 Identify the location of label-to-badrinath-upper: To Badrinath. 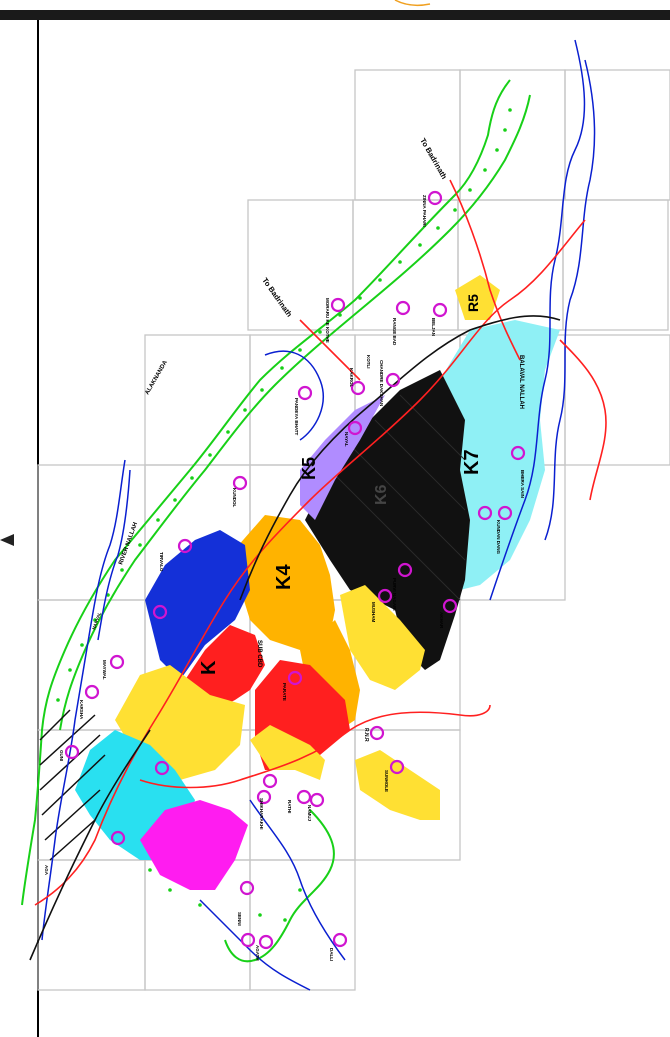
(433, 159).